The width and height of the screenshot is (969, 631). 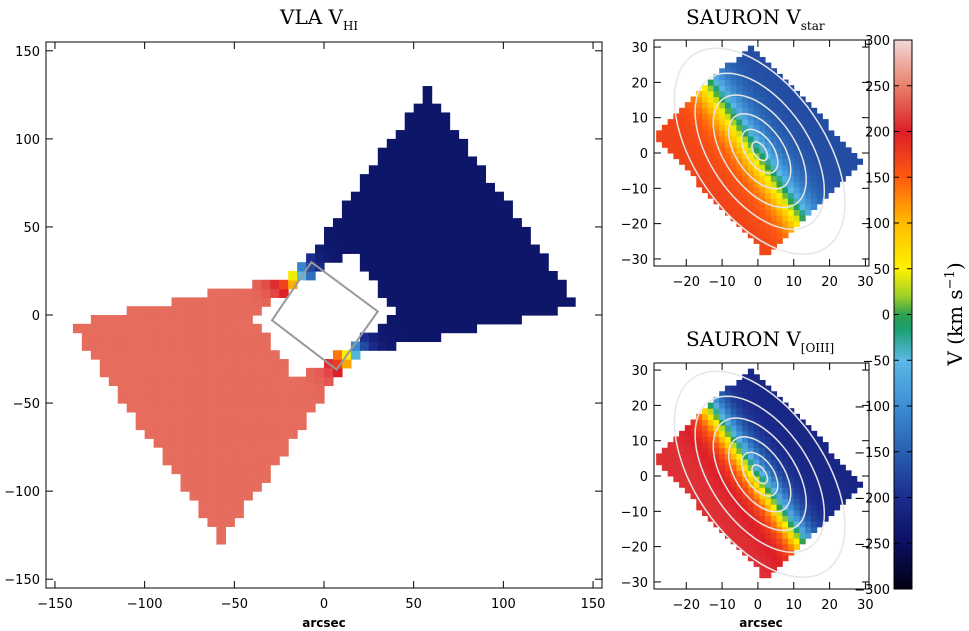 What do you see at coordinates (759, 151) in the screenshot?
I see `isophote-contour` at bounding box center [759, 151].